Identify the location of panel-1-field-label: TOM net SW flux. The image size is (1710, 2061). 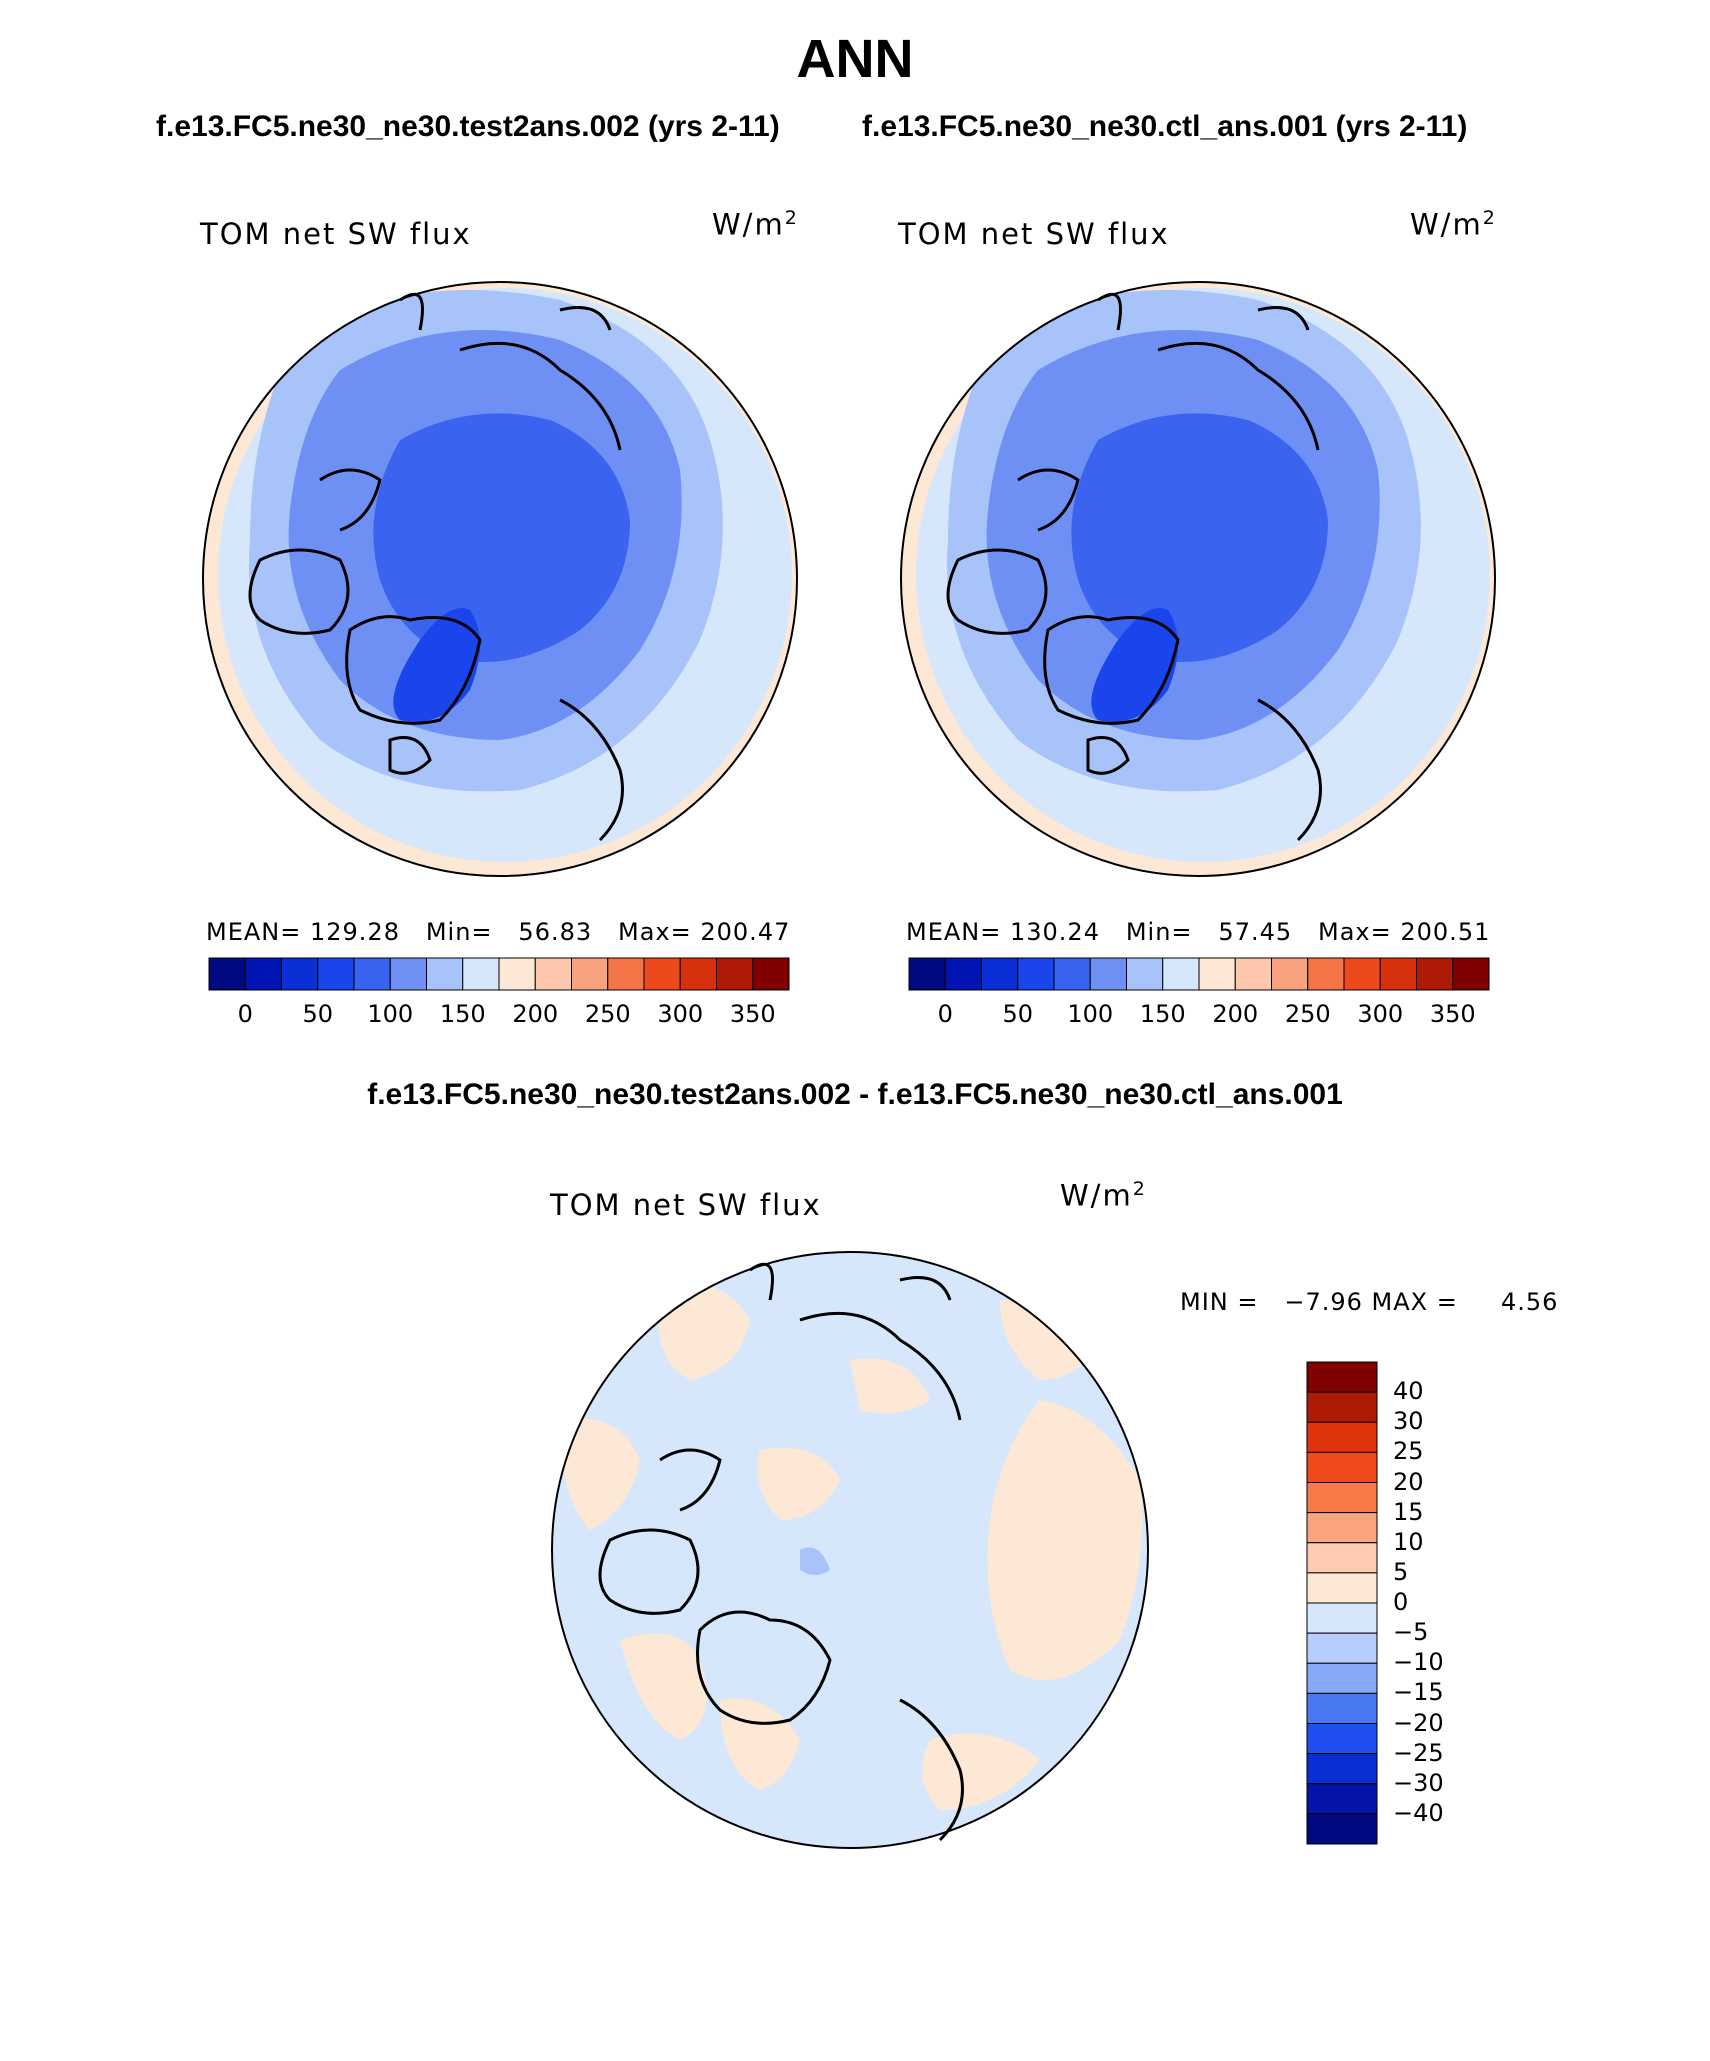
(336, 234).